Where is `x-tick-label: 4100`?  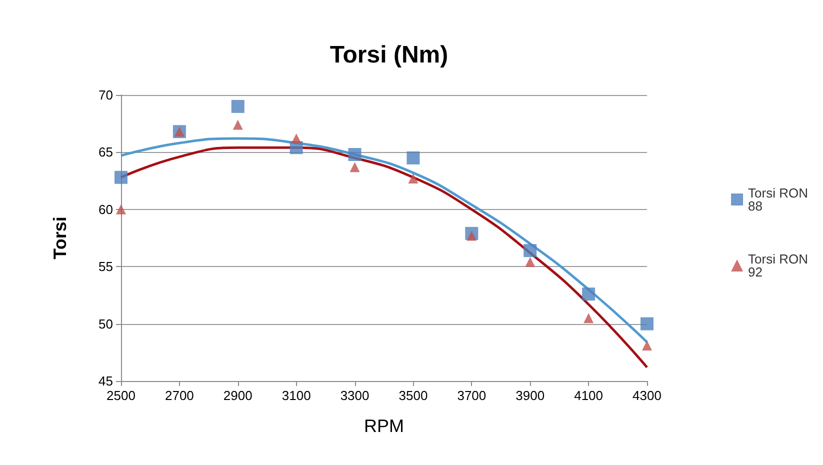
x-tick-label: 4100 is located at coordinates (589, 395).